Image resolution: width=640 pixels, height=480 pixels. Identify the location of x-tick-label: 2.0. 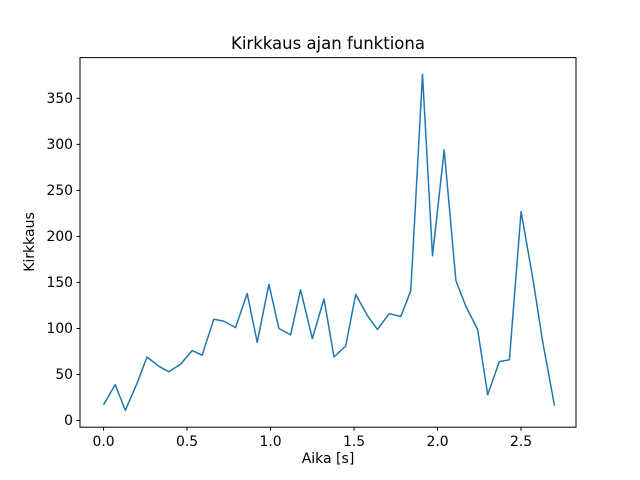
(437, 442).